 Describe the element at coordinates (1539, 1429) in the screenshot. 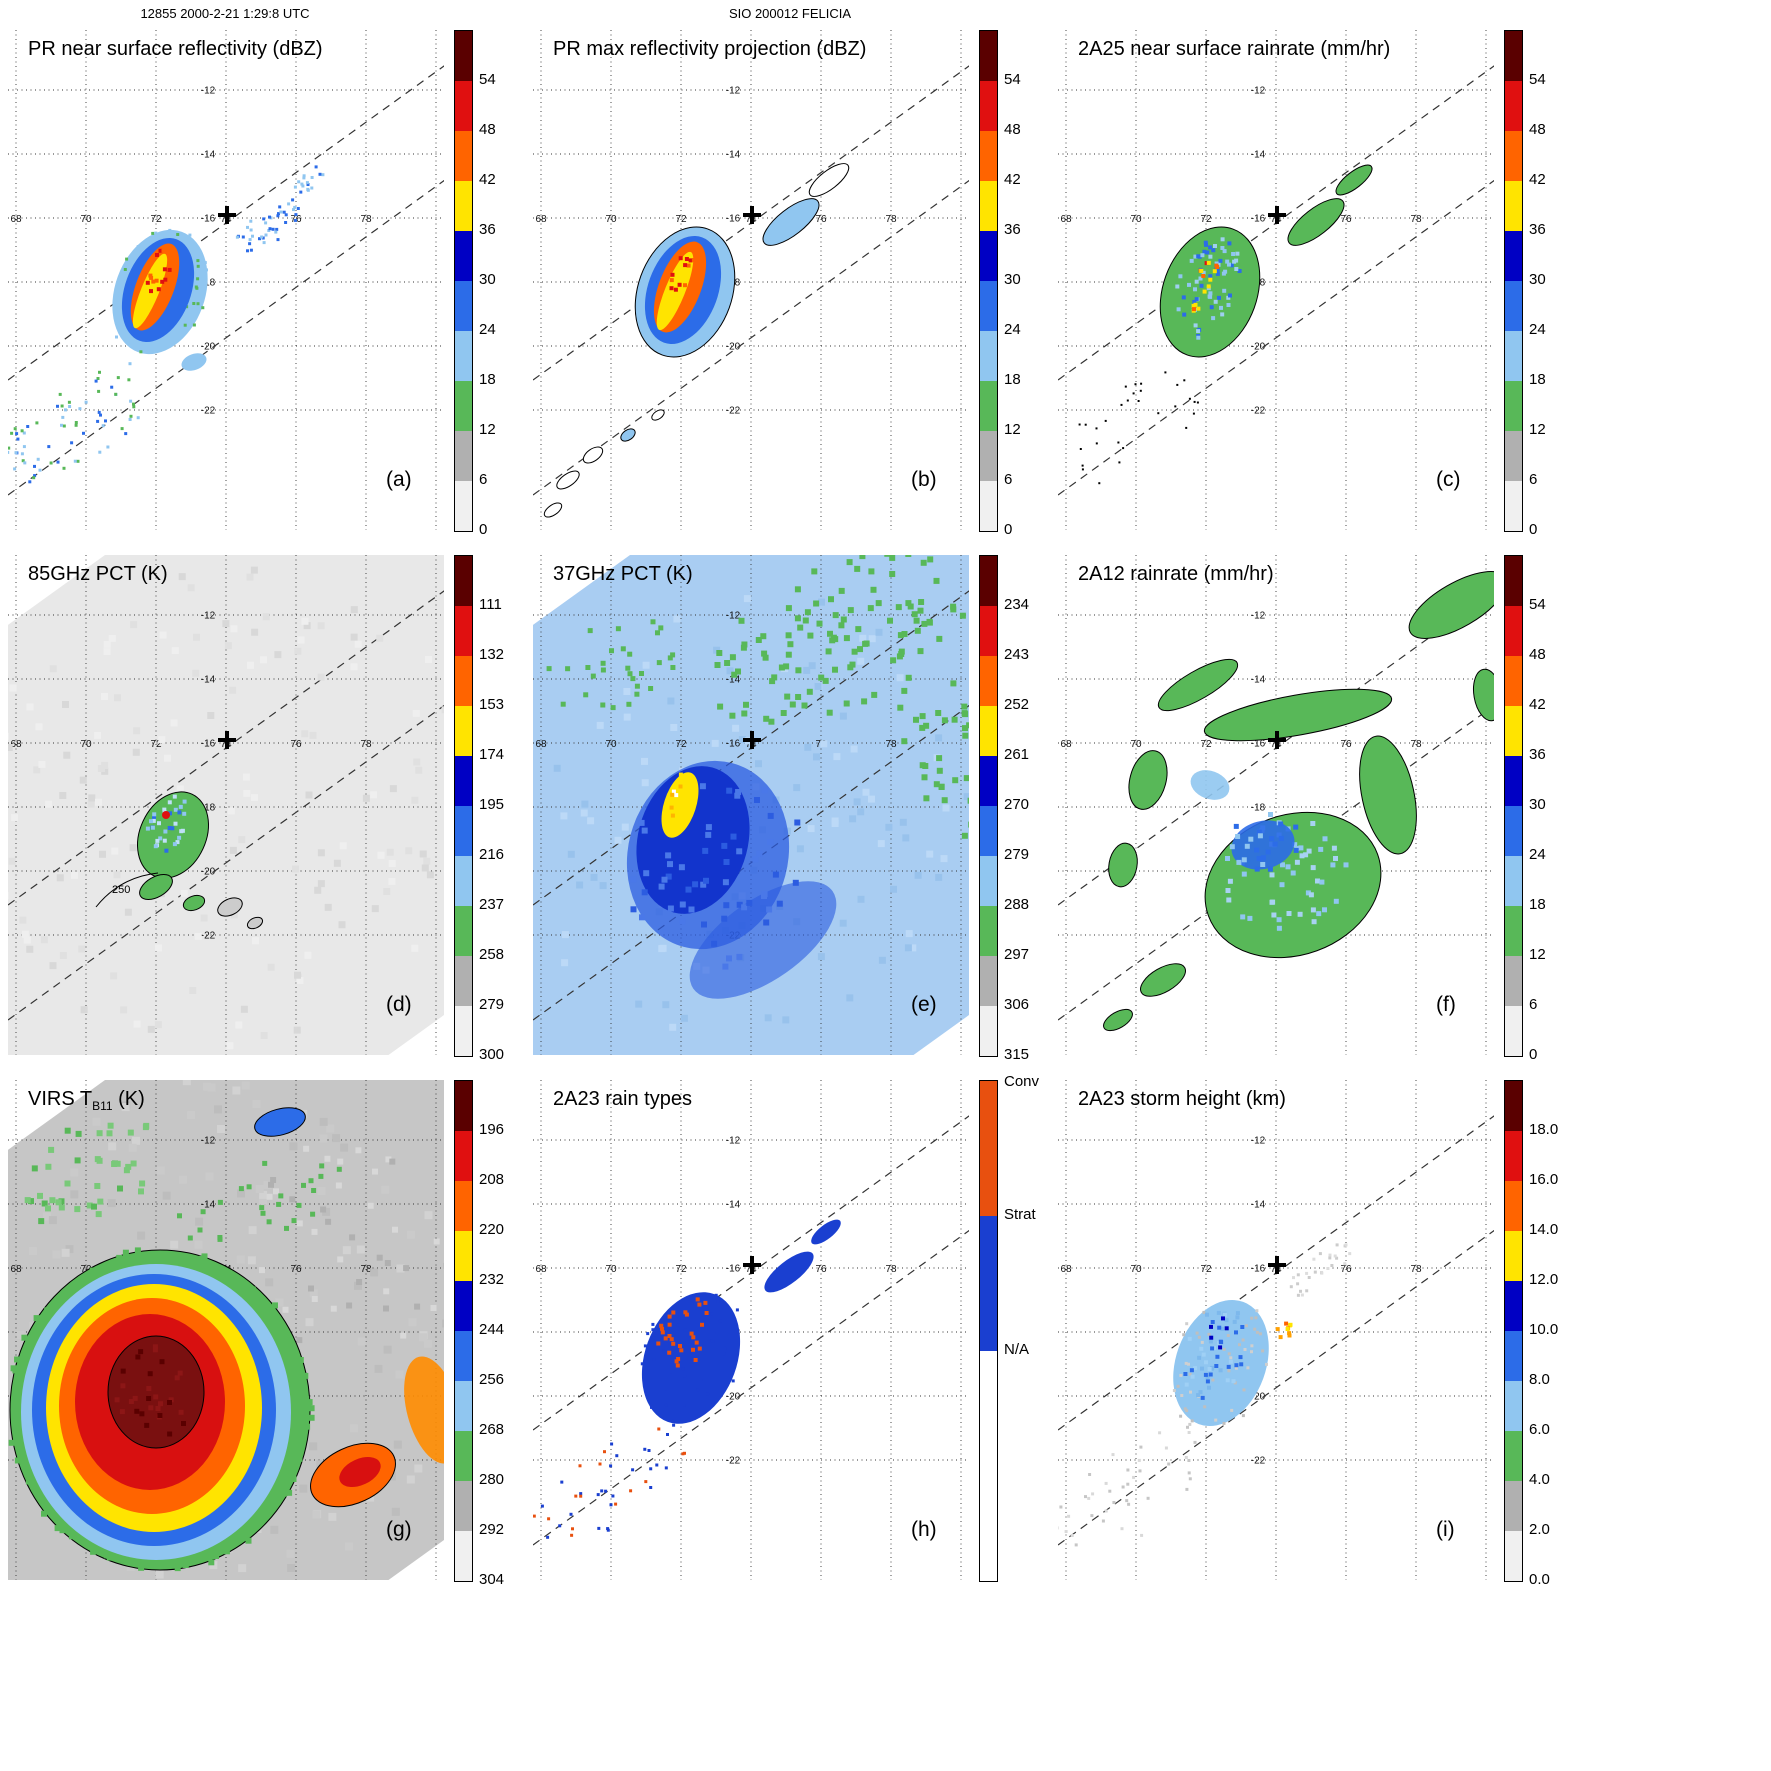

I see `colorbar-tick-label: 6.0` at that location.